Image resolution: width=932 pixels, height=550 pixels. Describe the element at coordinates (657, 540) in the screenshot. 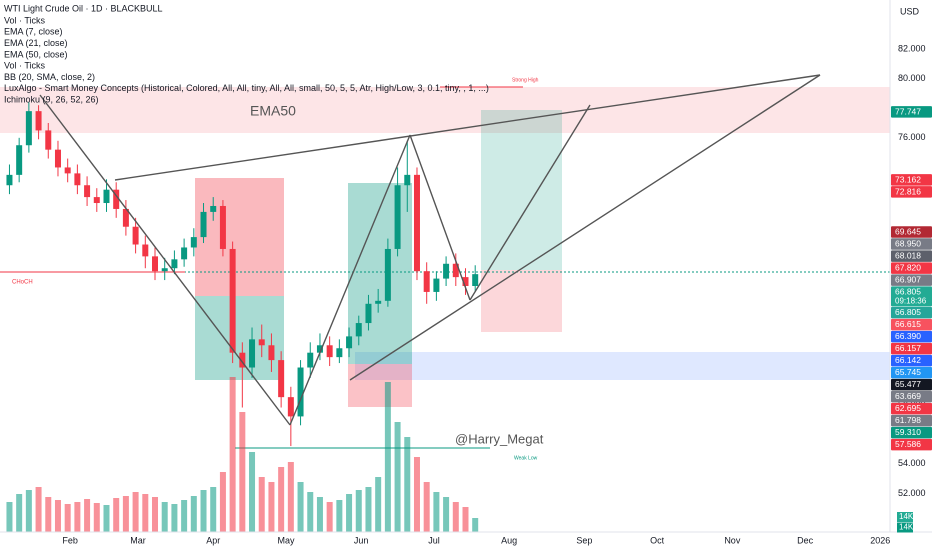

I see `x-tick-label: Oct` at that location.